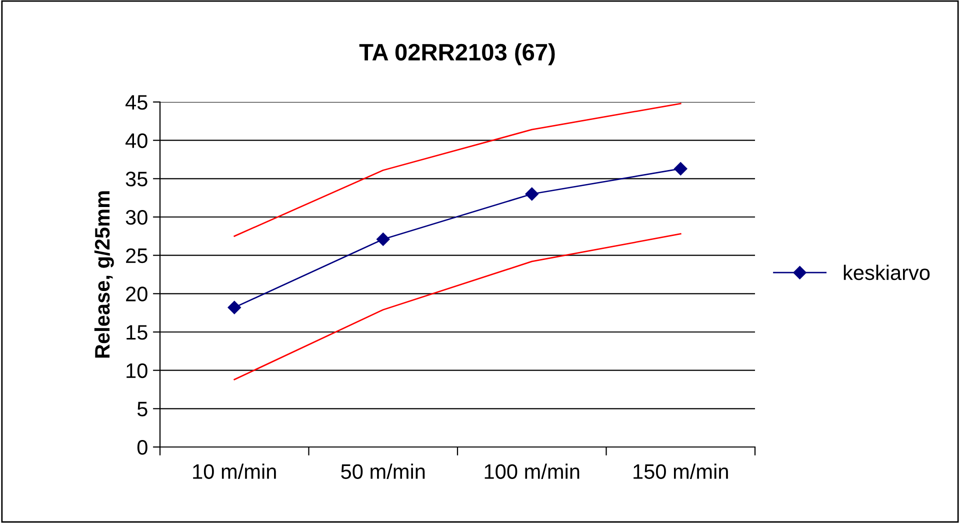 This screenshot has height=523, width=960. Describe the element at coordinates (532, 471) in the screenshot. I see `x-tick-label: 100 m/min` at that location.